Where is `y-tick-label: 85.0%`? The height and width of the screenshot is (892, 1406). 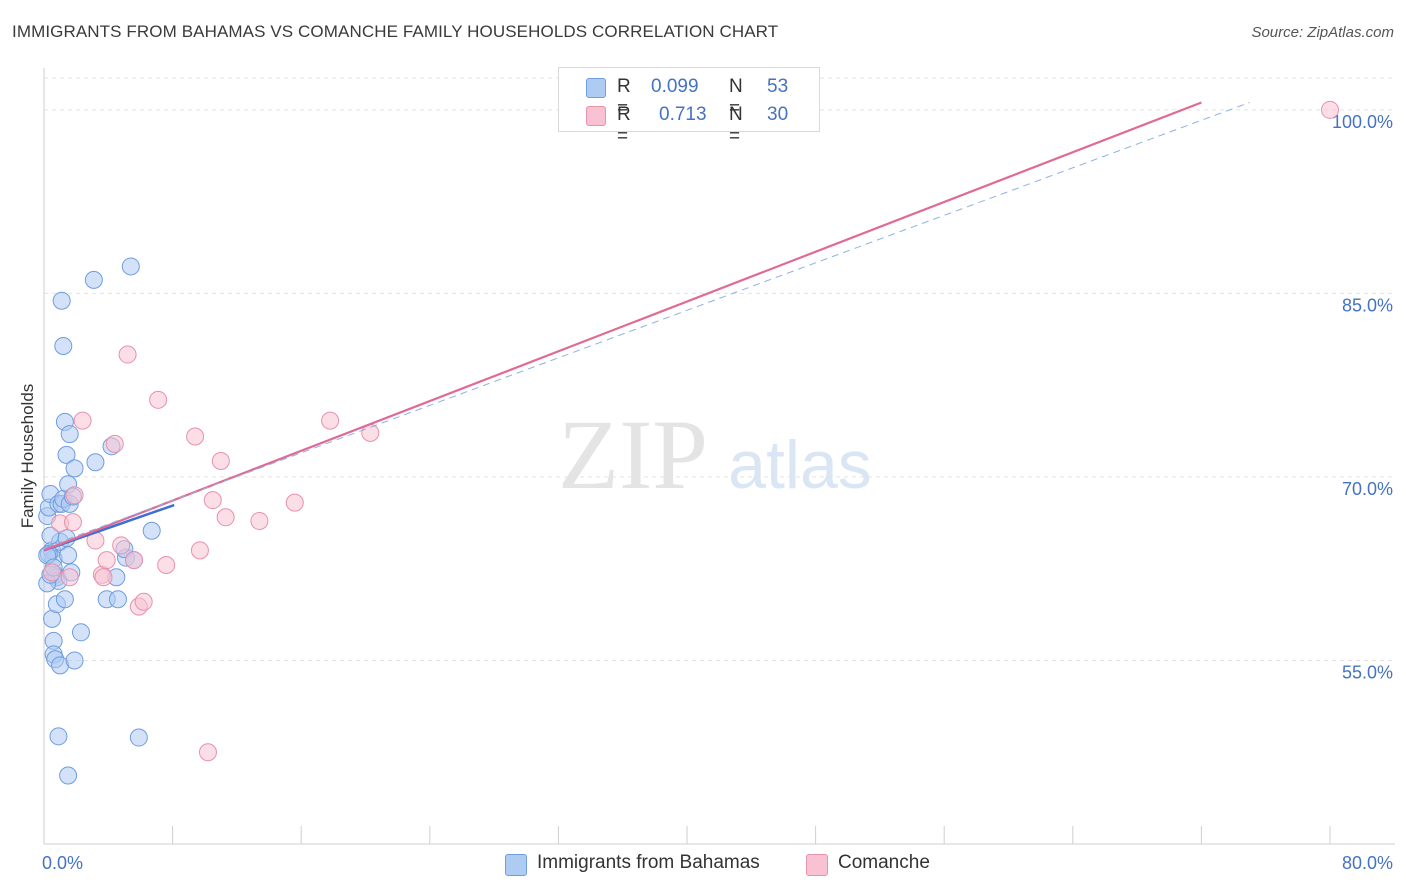 y-tick-label: 85.0% is located at coordinates (1367, 305).